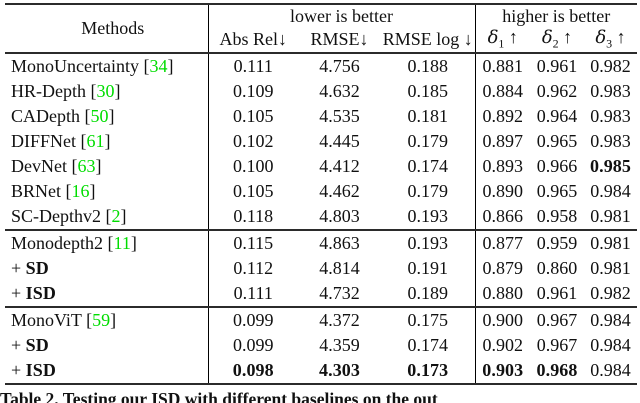  Describe the element at coordinates (95, 140) in the screenshot. I see `citation-link: 61` at that location.